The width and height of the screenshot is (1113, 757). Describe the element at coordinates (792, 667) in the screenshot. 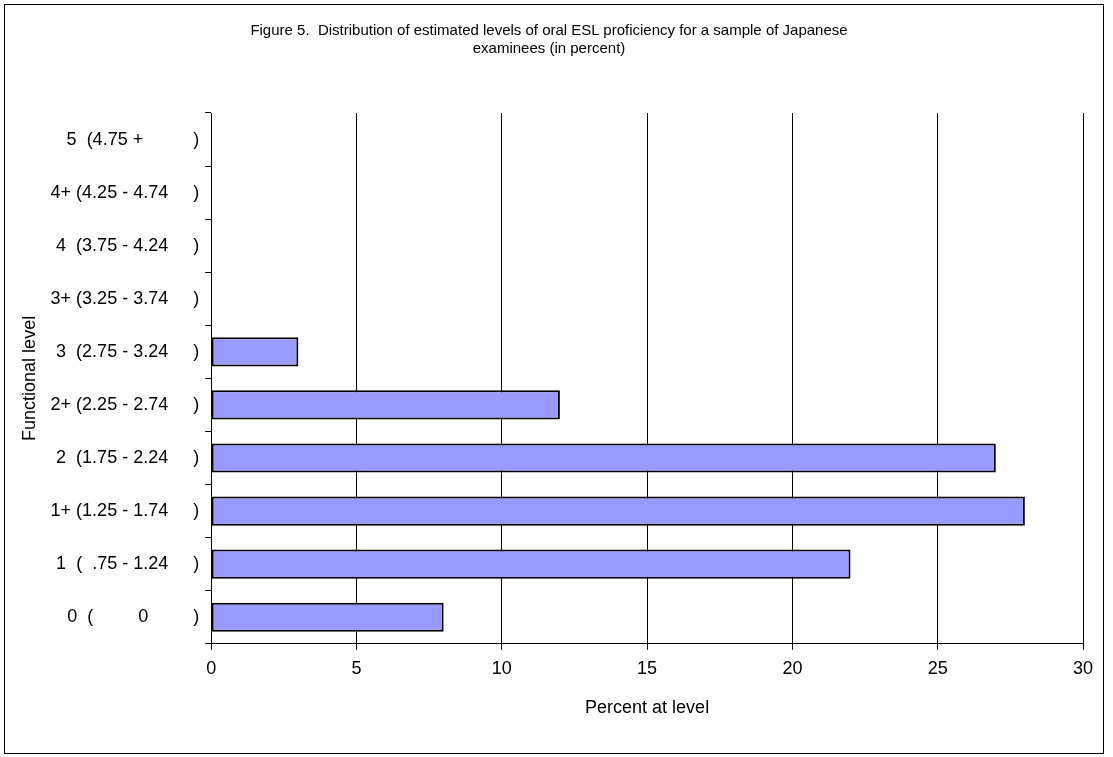

I see `x-tick-label: 20` at that location.